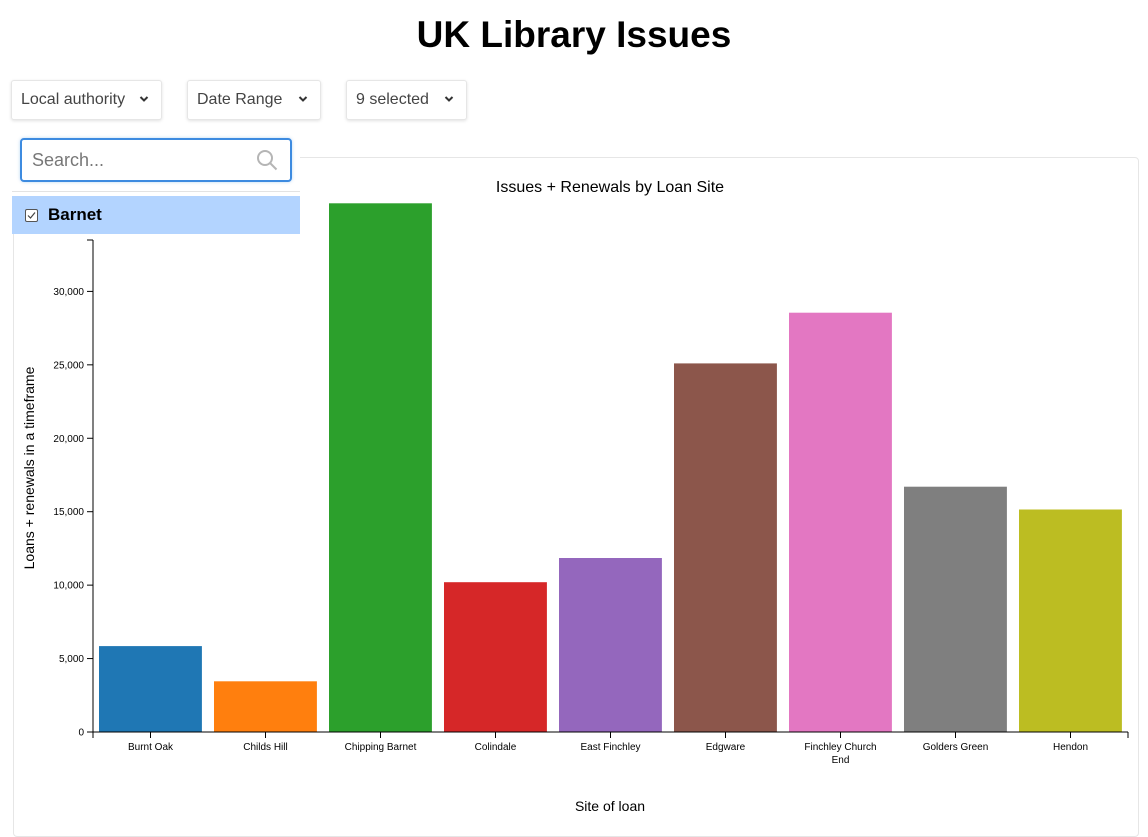 The image size is (1148, 837). I want to click on local-authority-label: Local authority, so click(73, 99).